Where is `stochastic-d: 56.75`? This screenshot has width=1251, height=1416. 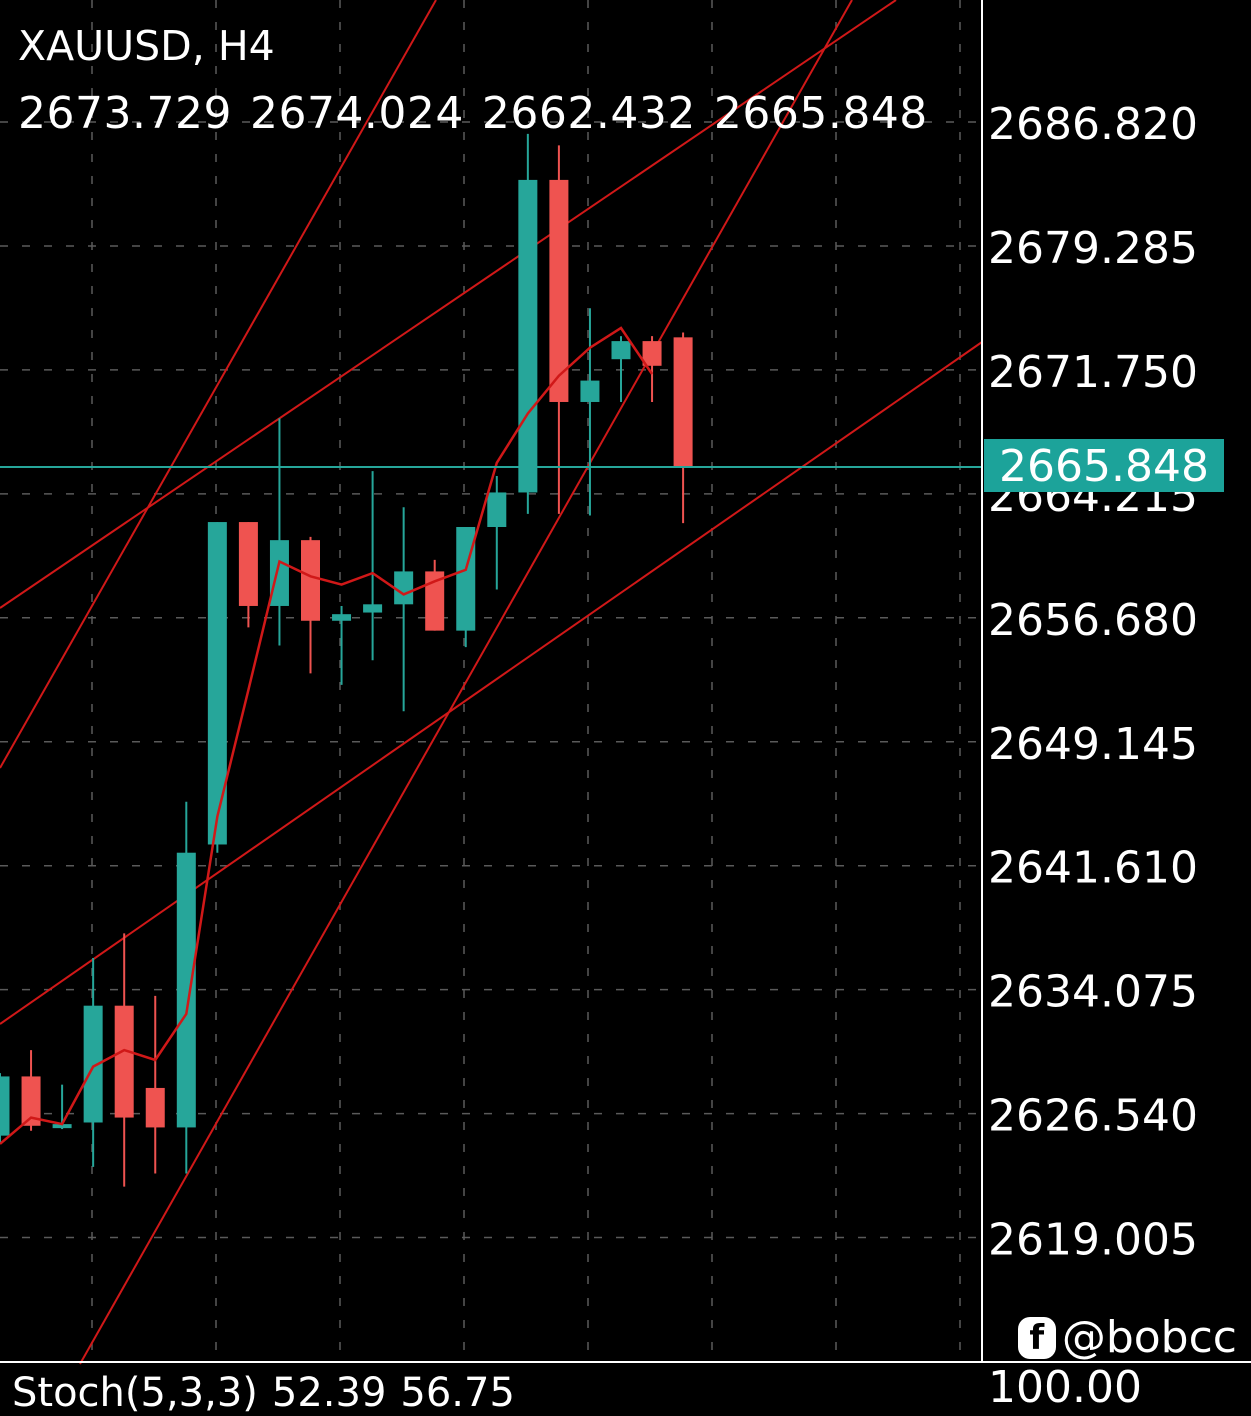
stochastic-d: 56.75 is located at coordinates (457, 1393).